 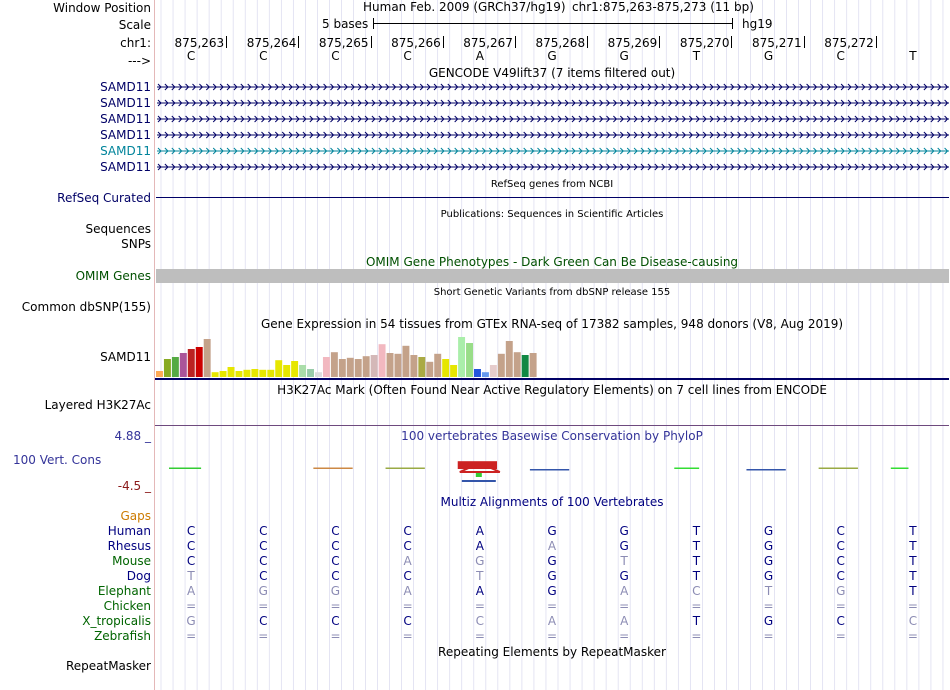 I want to click on dbsnp-track-label: Common dbSNP(155), so click(x=86, y=307).